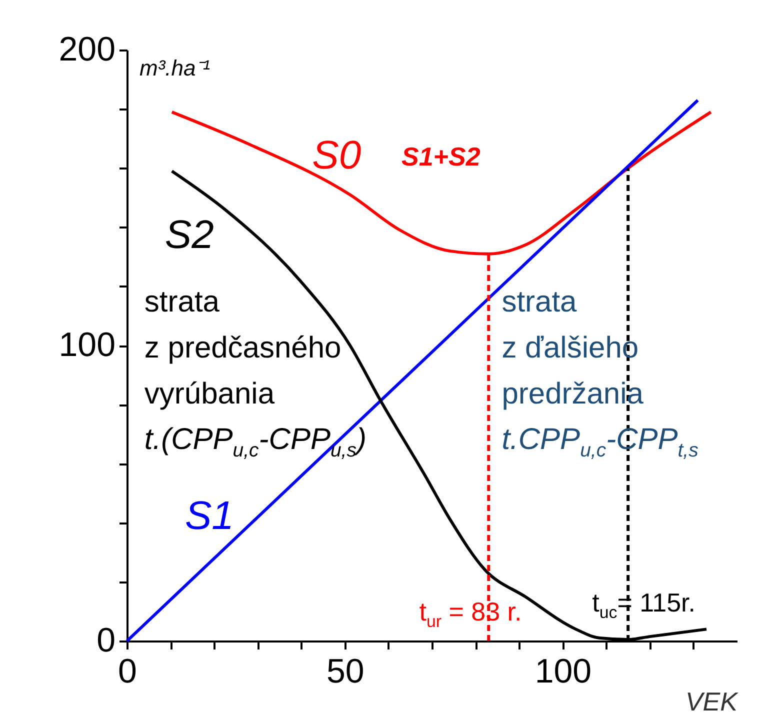  I want to click on series-label: S1, so click(209, 516).